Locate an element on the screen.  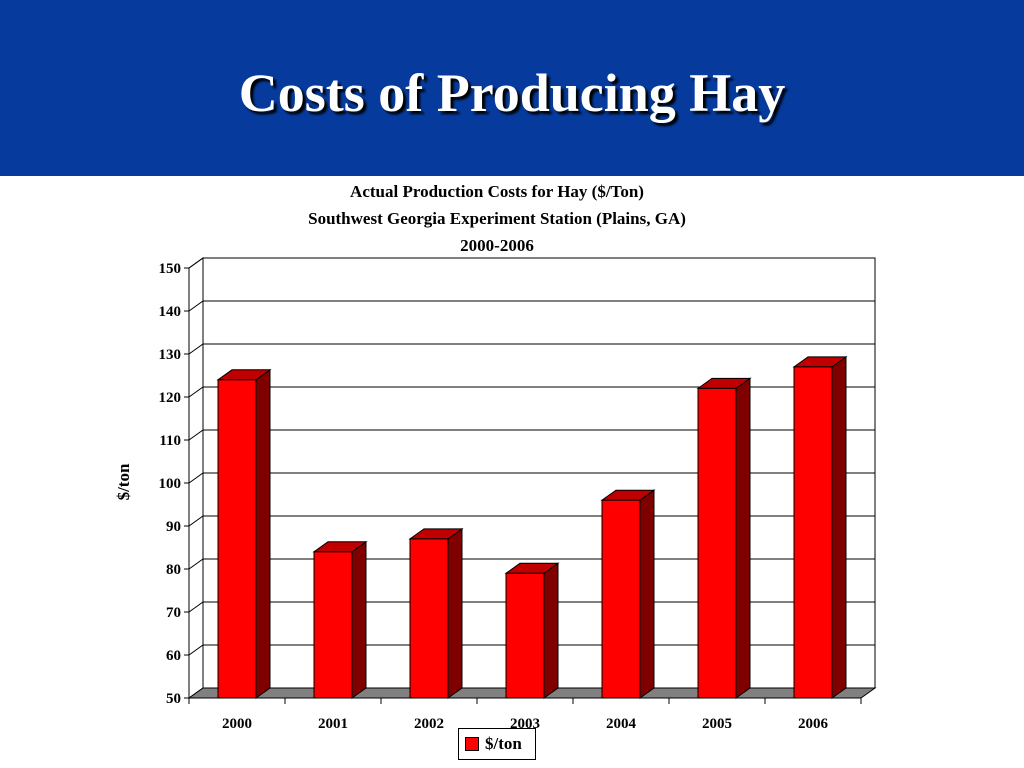
legend: $/ton is located at coordinates (497, 744).